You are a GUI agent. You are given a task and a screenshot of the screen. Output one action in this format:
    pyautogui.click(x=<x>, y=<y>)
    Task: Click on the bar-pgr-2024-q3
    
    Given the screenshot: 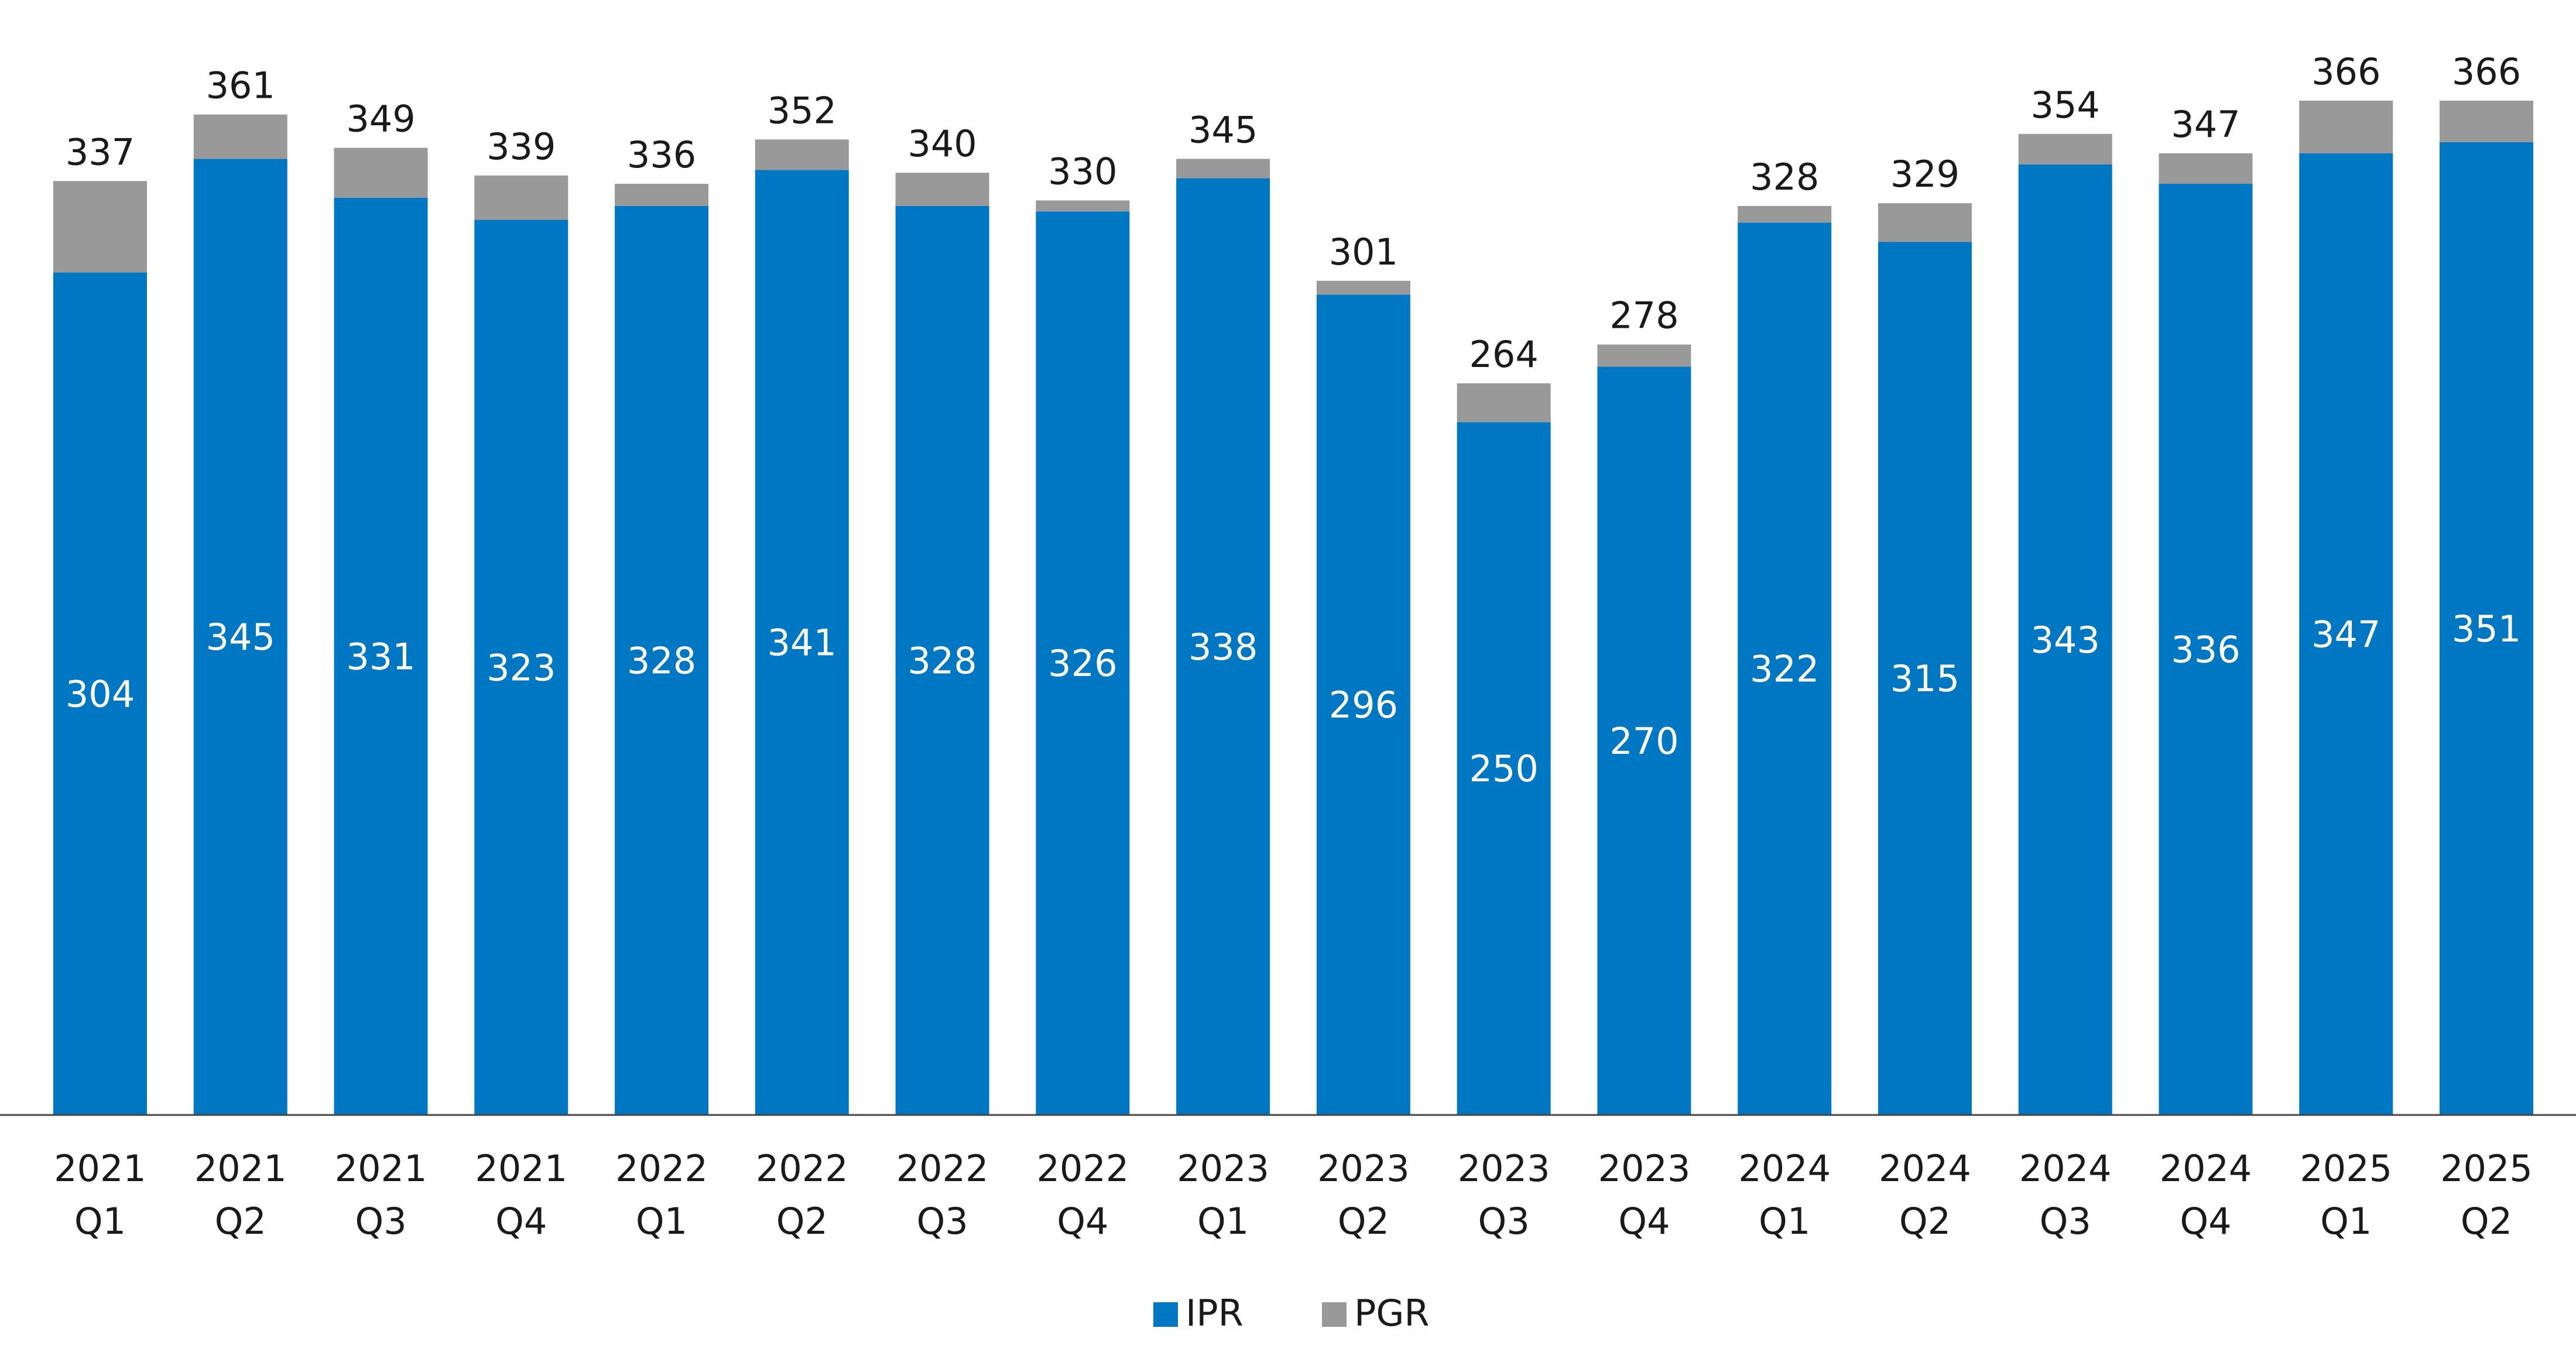 What is the action you would take?
    pyautogui.click(x=2065, y=149)
    